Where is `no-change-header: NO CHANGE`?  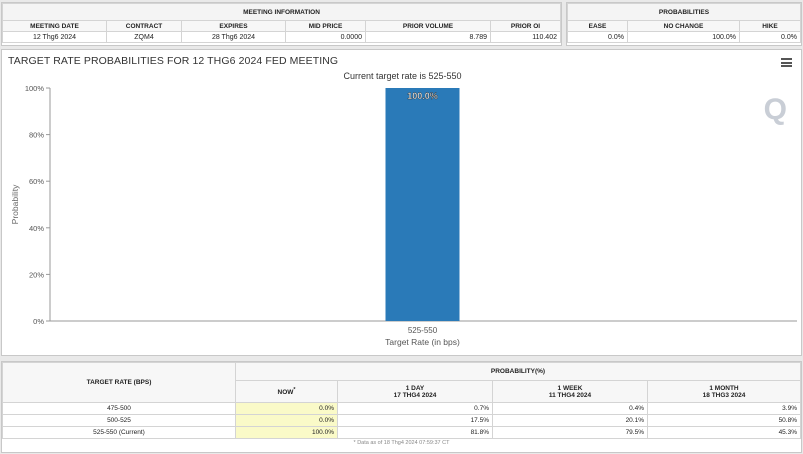
no-change-header: NO CHANGE is located at coordinates (683, 26).